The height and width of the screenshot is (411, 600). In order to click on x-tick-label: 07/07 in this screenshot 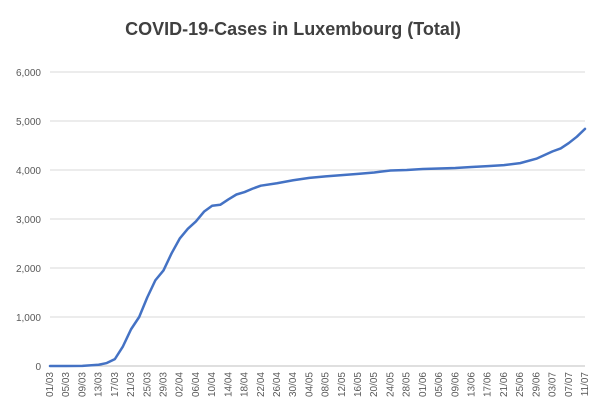, I will do `click(569, 384)`.